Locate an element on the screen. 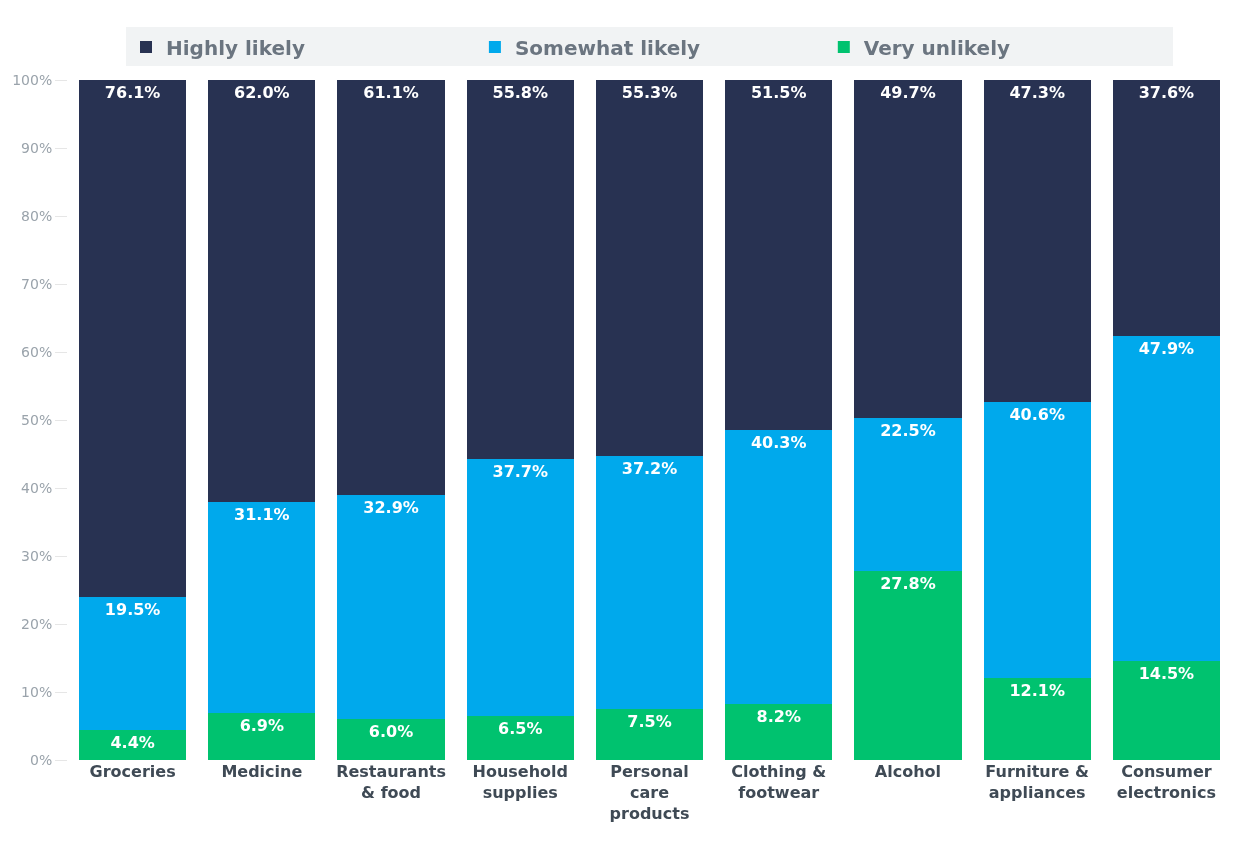 This screenshot has width=1246, height=850. data-label: 62.0% is located at coordinates (262, 92).